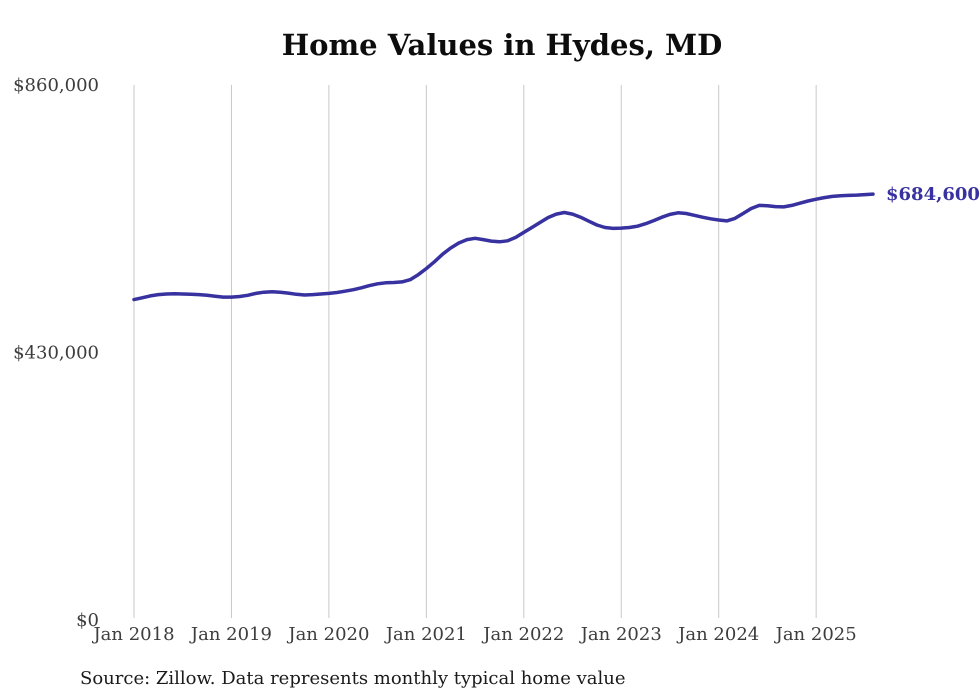  What do you see at coordinates (620, 634) in the screenshot?
I see `x-axis-tick-label: Jan 2023` at bounding box center [620, 634].